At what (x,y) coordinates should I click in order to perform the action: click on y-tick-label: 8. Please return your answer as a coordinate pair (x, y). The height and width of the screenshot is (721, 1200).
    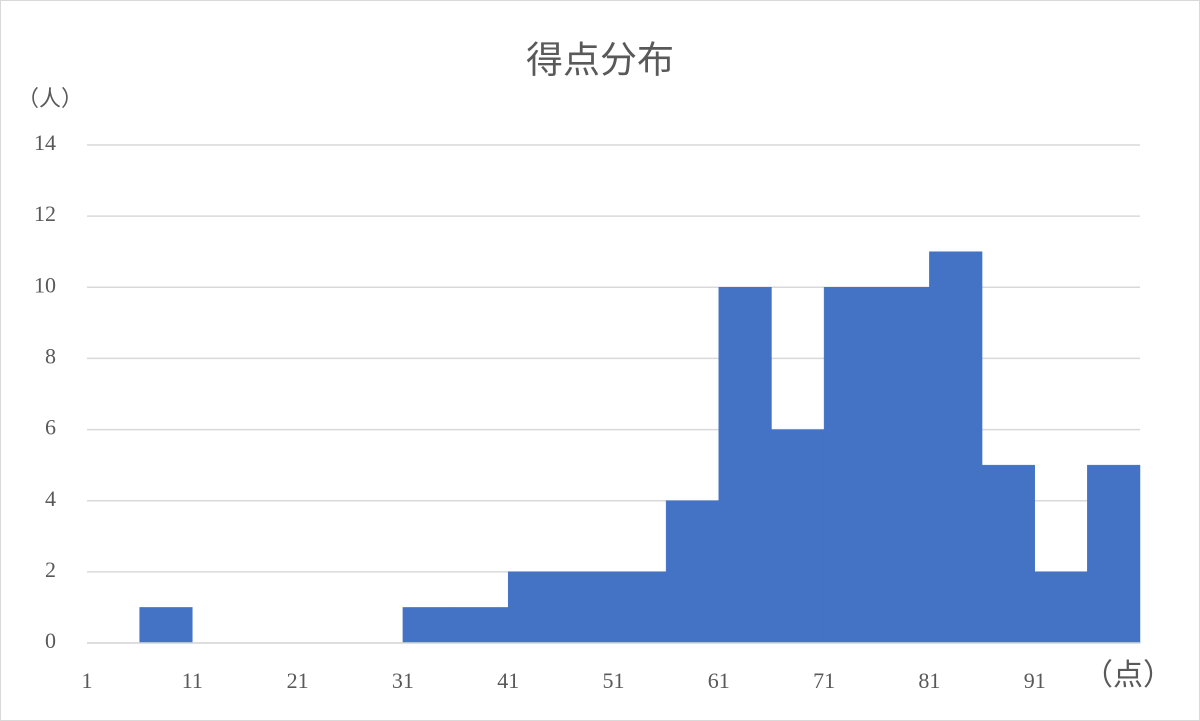
    Looking at the image, I should click on (50, 355).